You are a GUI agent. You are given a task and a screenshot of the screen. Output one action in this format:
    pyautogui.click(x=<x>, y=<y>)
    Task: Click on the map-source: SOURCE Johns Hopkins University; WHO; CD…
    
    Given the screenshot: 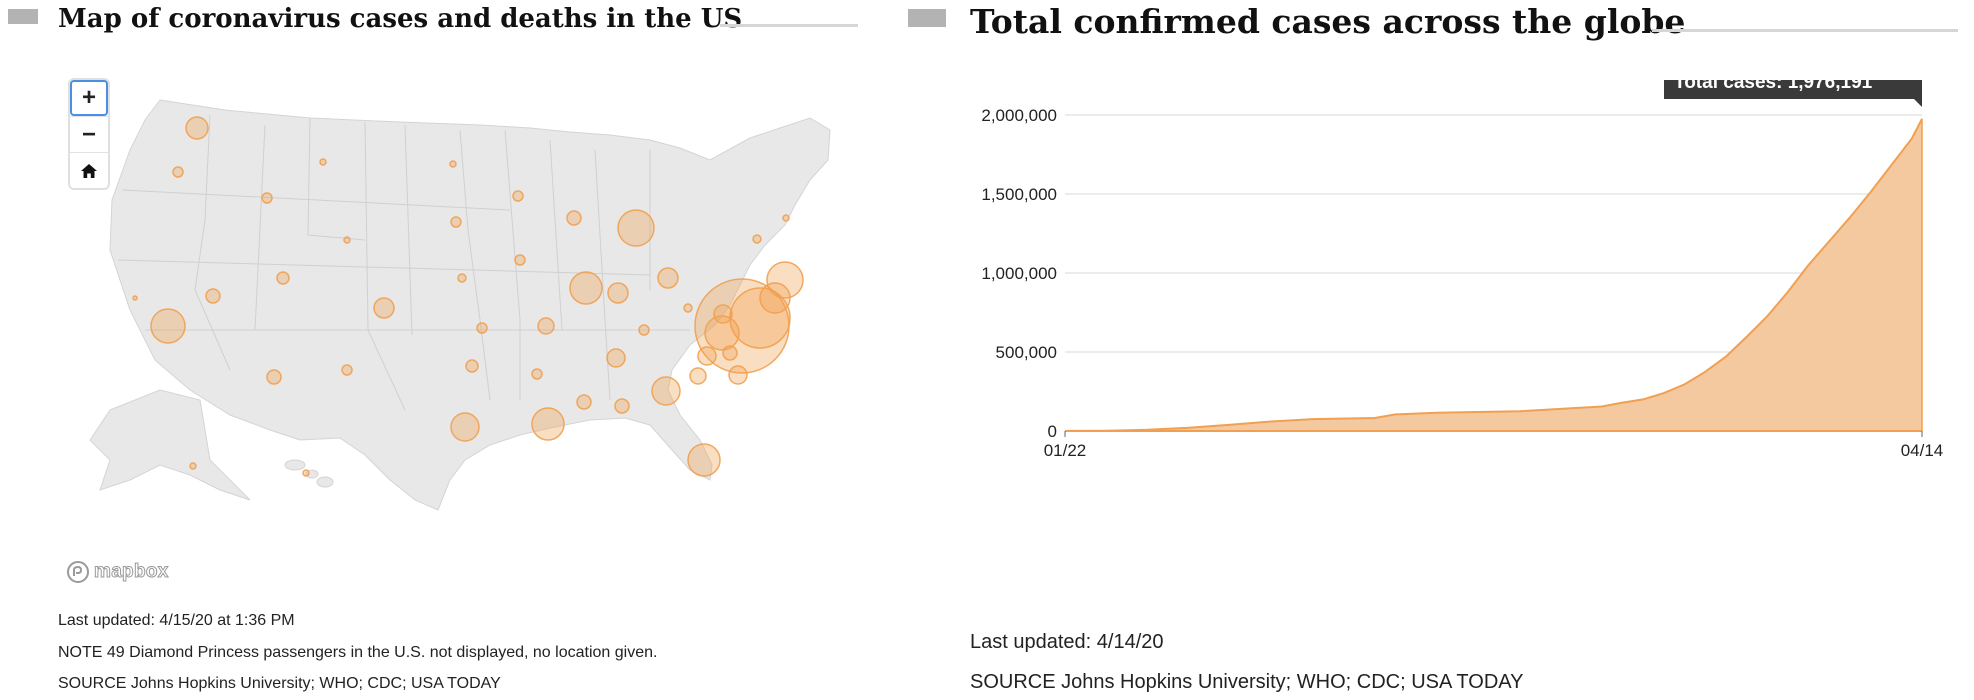 What is the action you would take?
    pyautogui.click(x=279, y=683)
    